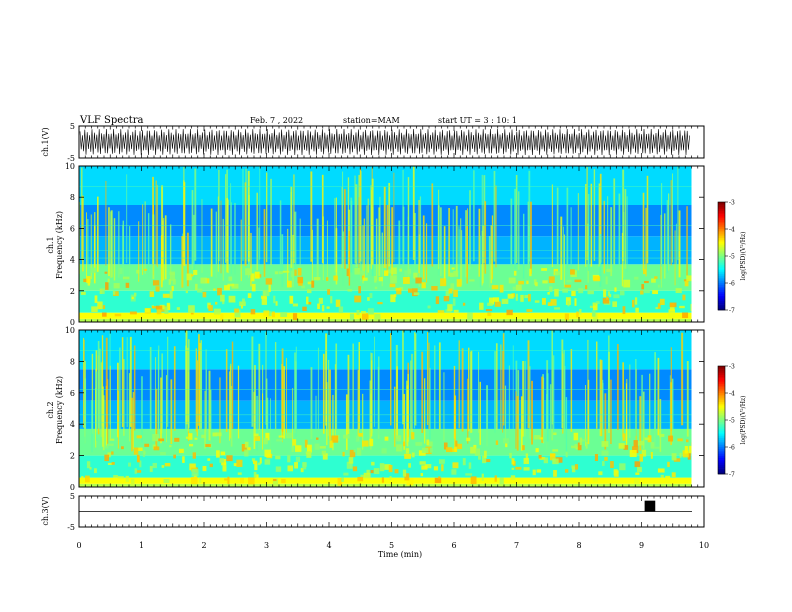  I want to click on ch2-spectrogram-ytick-label: 6, so click(72, 393).